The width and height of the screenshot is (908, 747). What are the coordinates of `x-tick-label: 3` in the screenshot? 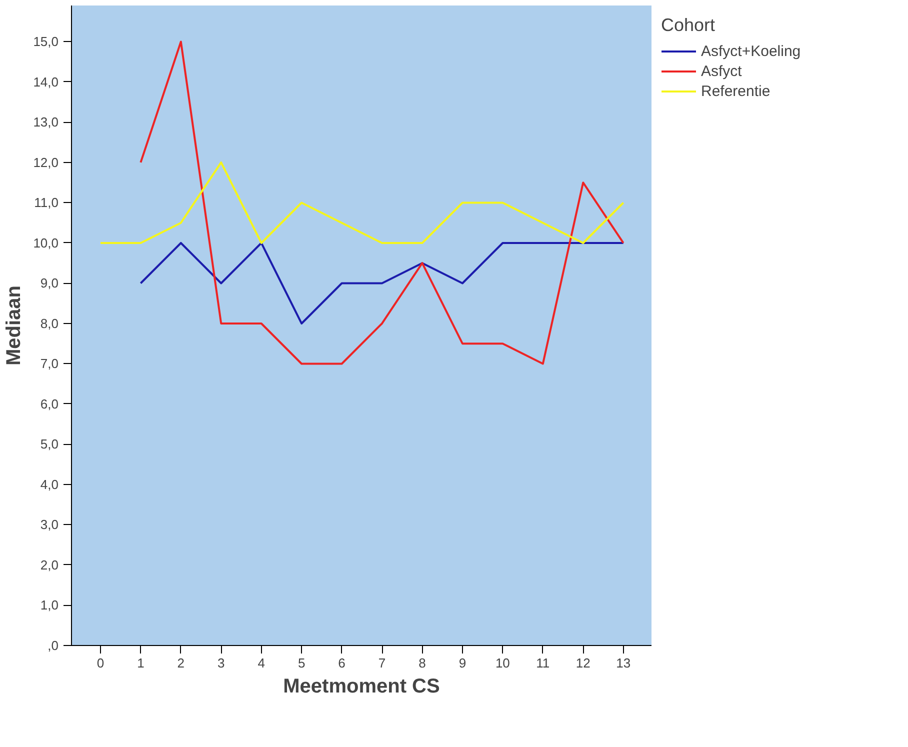 It's located at (221, 663).